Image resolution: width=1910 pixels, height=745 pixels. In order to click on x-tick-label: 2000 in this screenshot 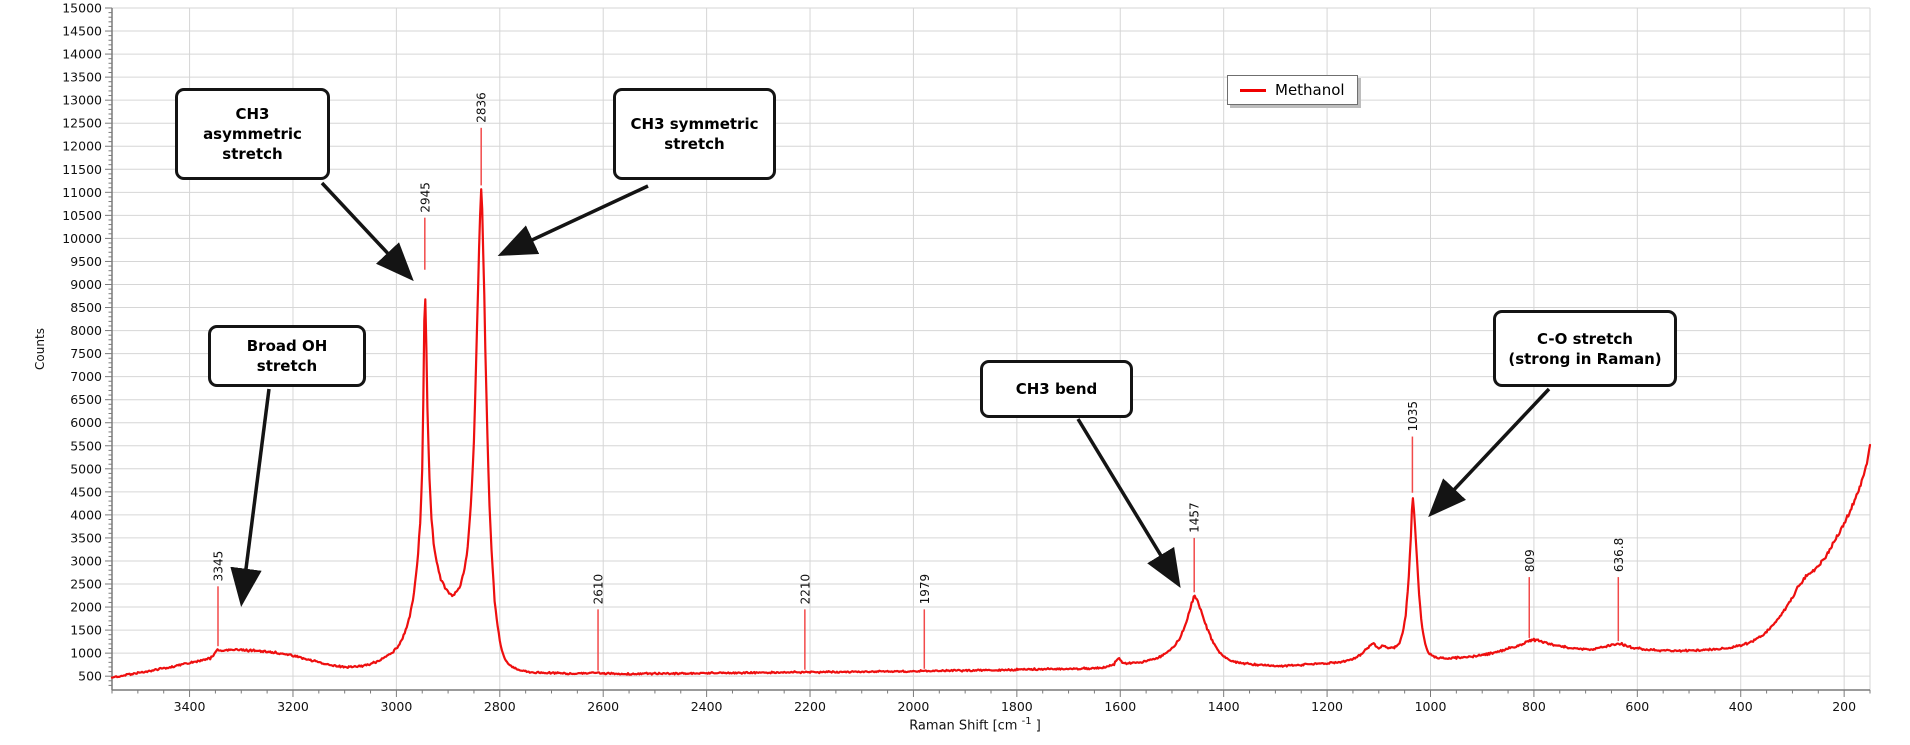, I will do `click(914, 706)`.